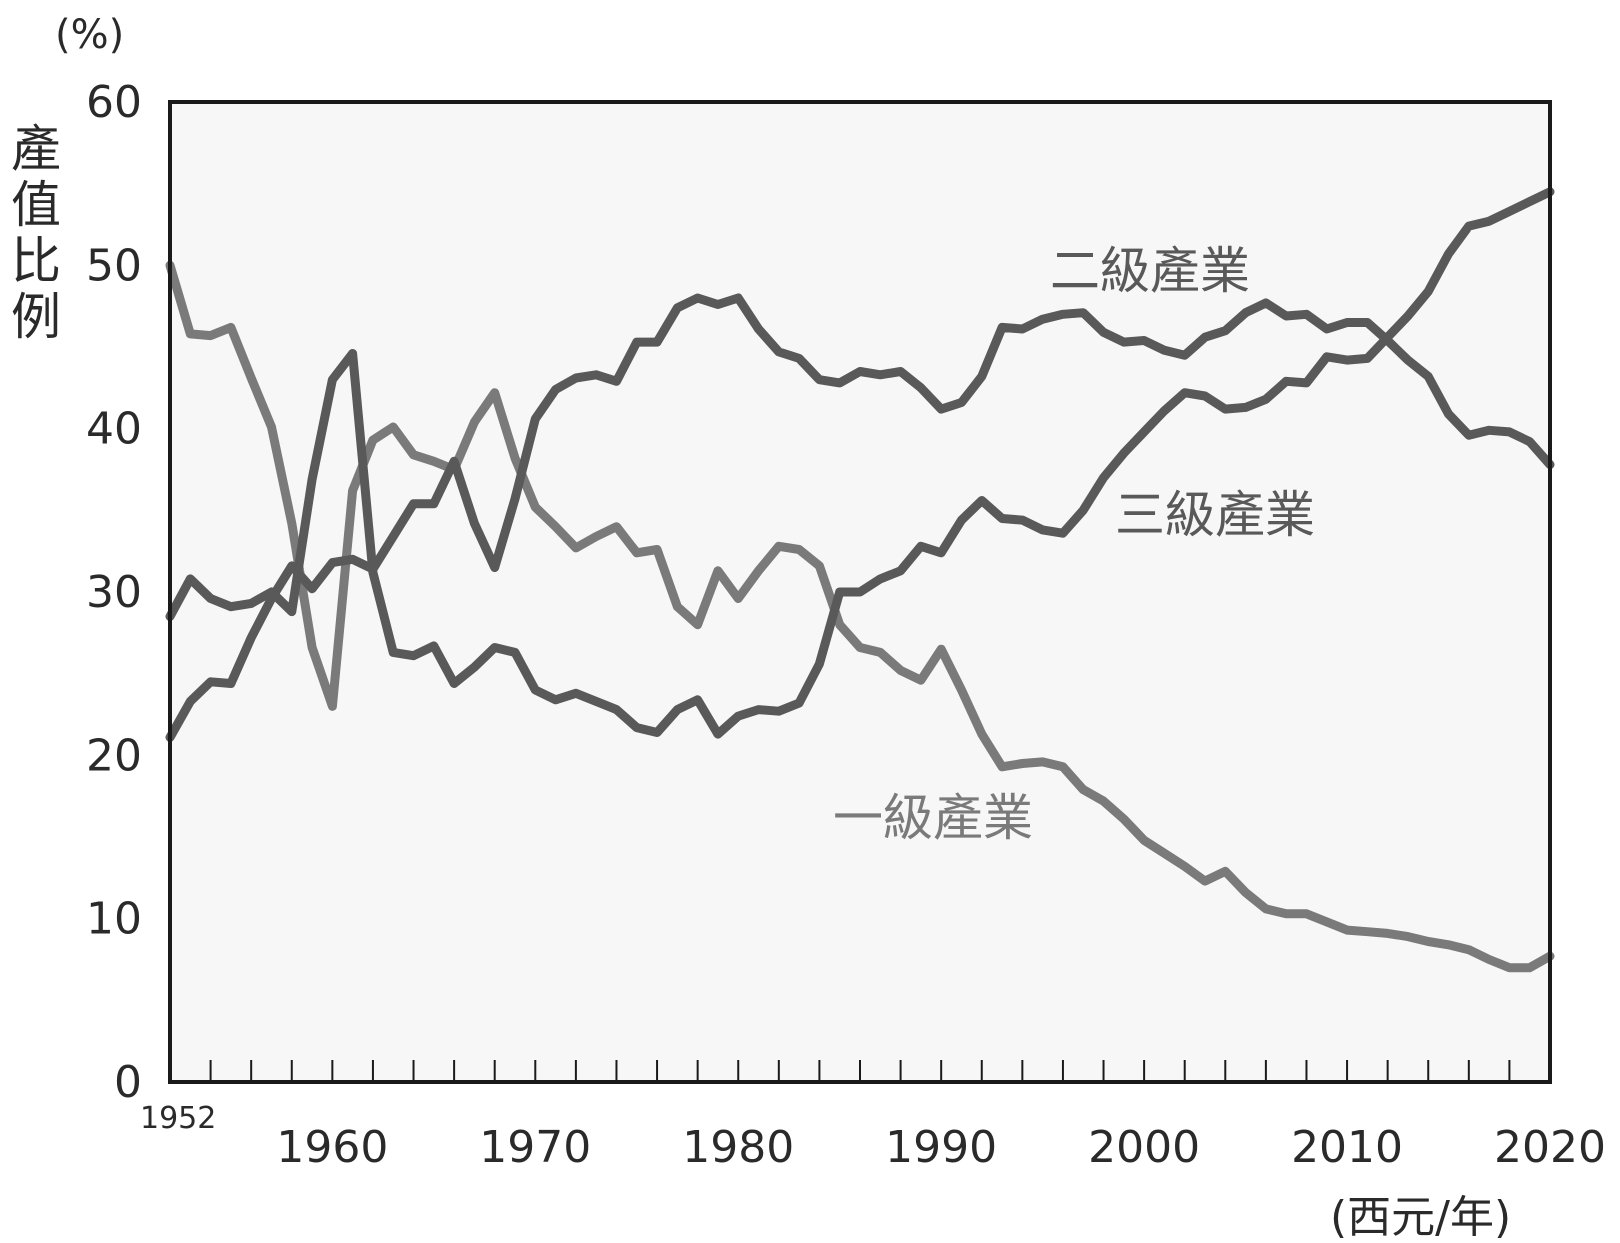 The image size is (1620, 1243). What do you see at coordinates (933, 818) in the screenshot?
I see `series-label-primary: 一級產業` at bounding box center [933, 818].